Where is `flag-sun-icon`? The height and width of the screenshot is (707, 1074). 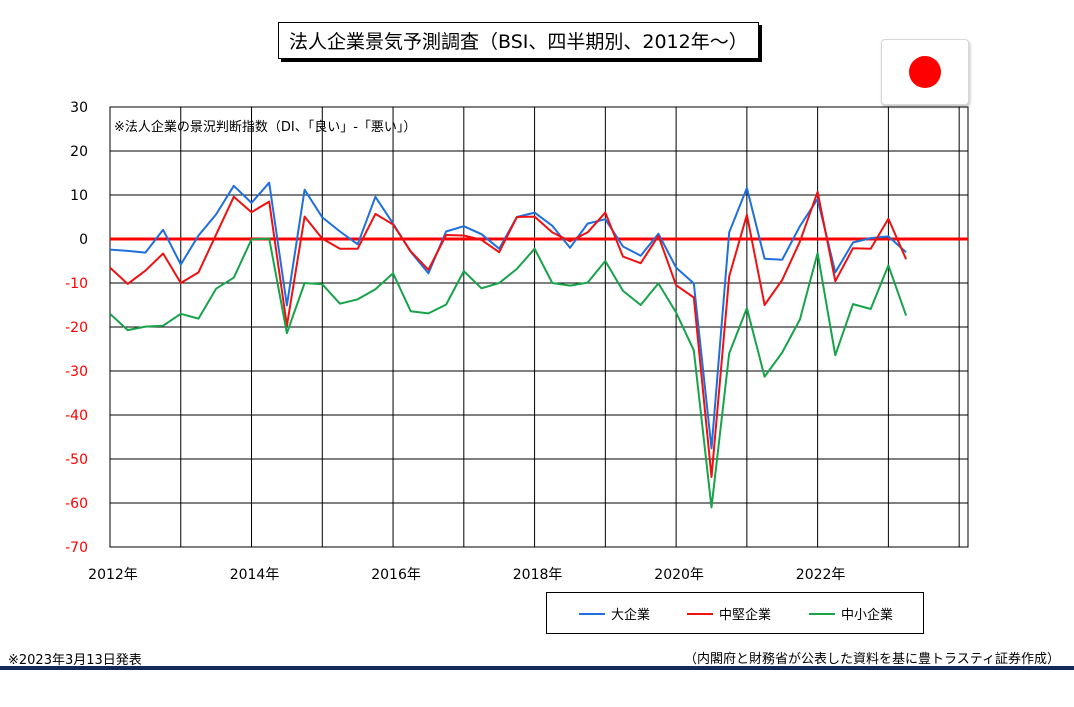
flag-sun-icon is located at coordinates (925, 72).